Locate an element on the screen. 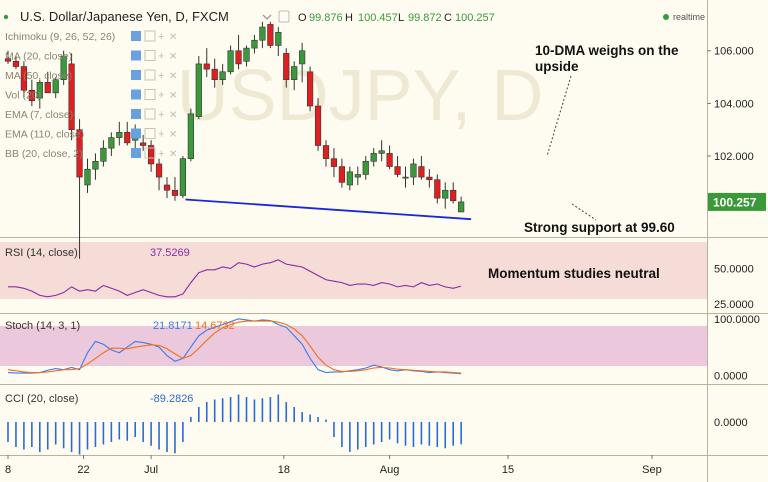  x-tick-label: 18 is located at coordinates (284, 470).